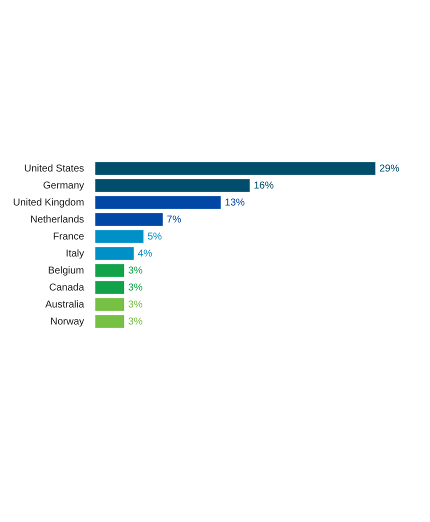 The image size is (430, 522). What do you see at coordinates (69, 236) in the screenshot?
I see `y-tick-label: France` at bounding box center [69, 236].